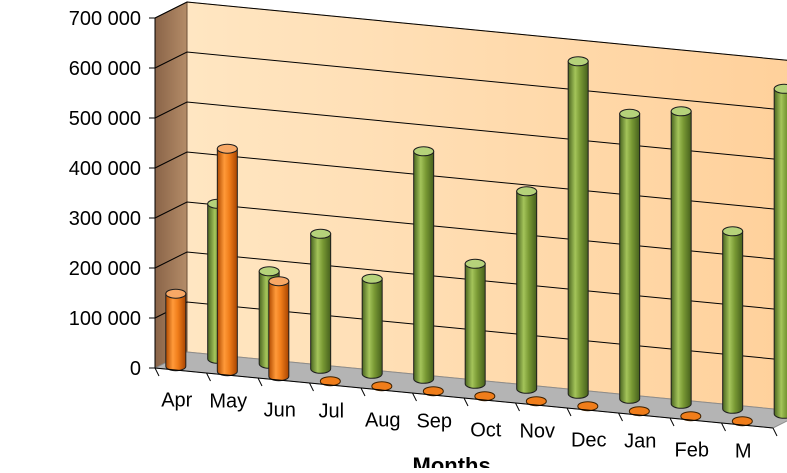 This screenshot has width=787, height=473. I want to click on y-tick-label: 0, so click(135, 369).